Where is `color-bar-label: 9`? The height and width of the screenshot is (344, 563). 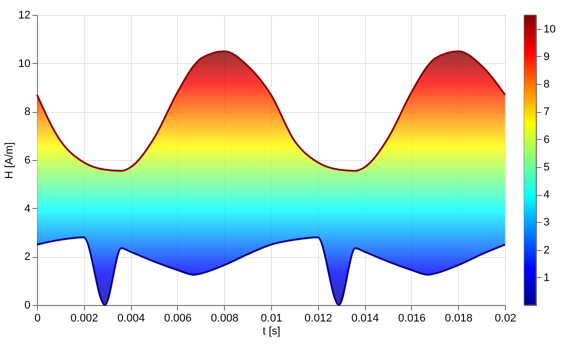
color-bar-label: 9 is located at coordinates (547, 56).